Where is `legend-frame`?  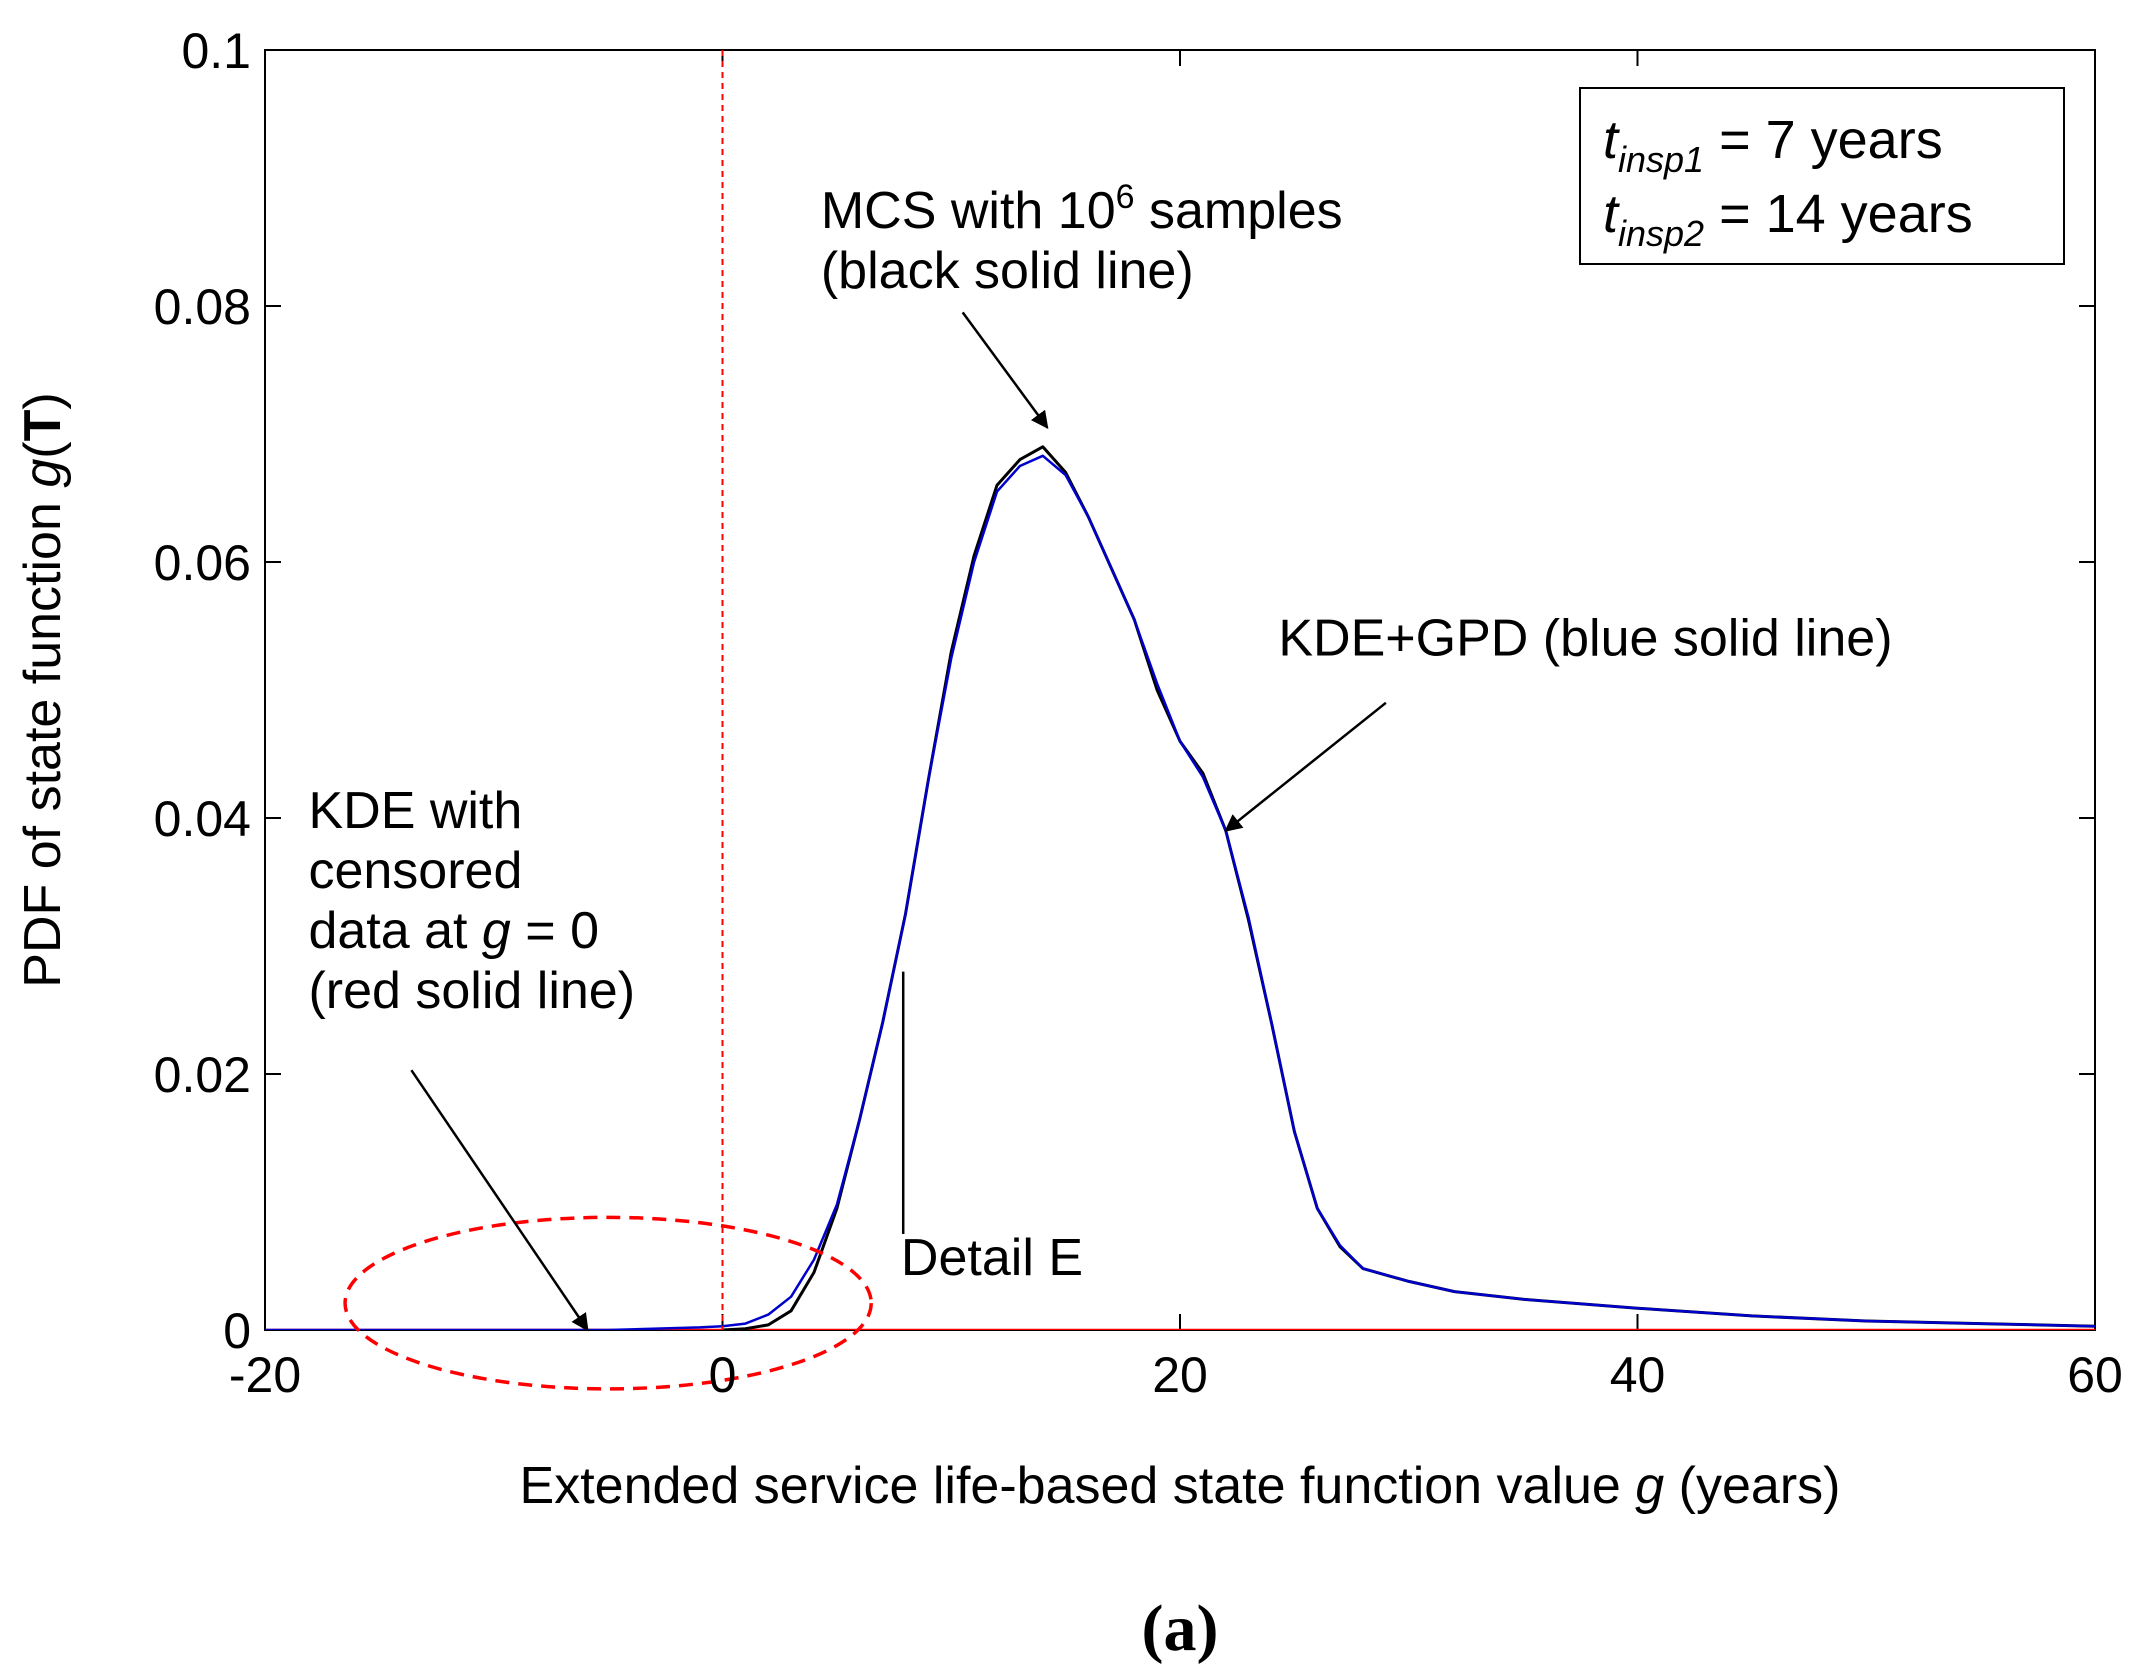 legend-frame is located at coordinates (1822, 176).